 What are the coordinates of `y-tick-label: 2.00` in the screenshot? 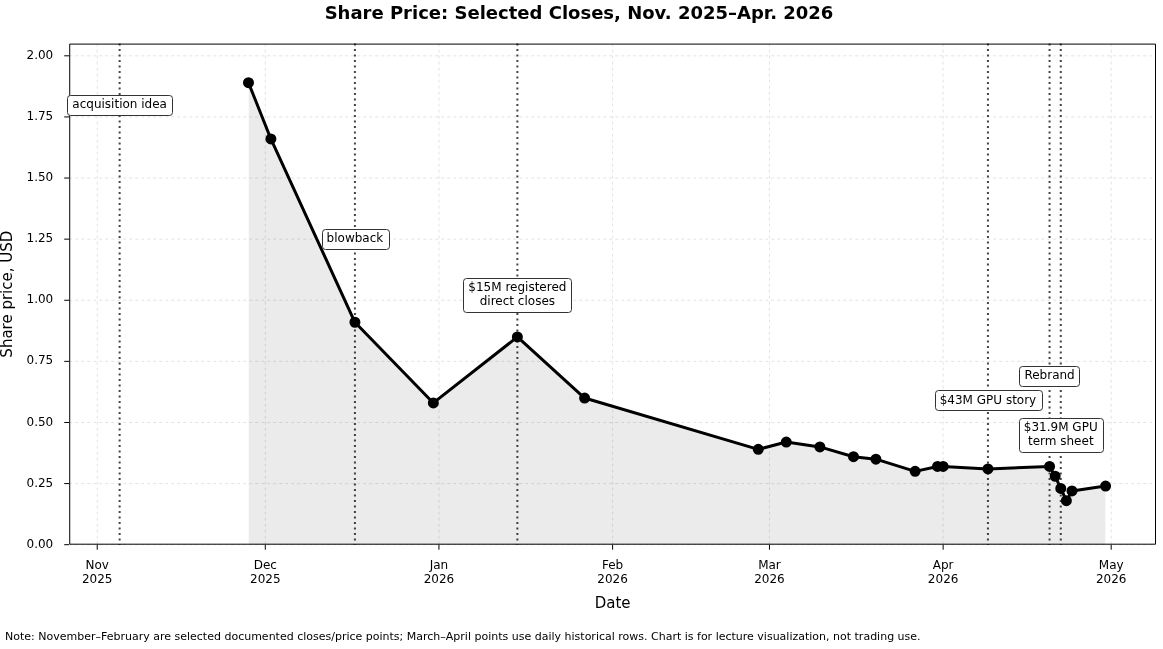 It's located at (40, 54).